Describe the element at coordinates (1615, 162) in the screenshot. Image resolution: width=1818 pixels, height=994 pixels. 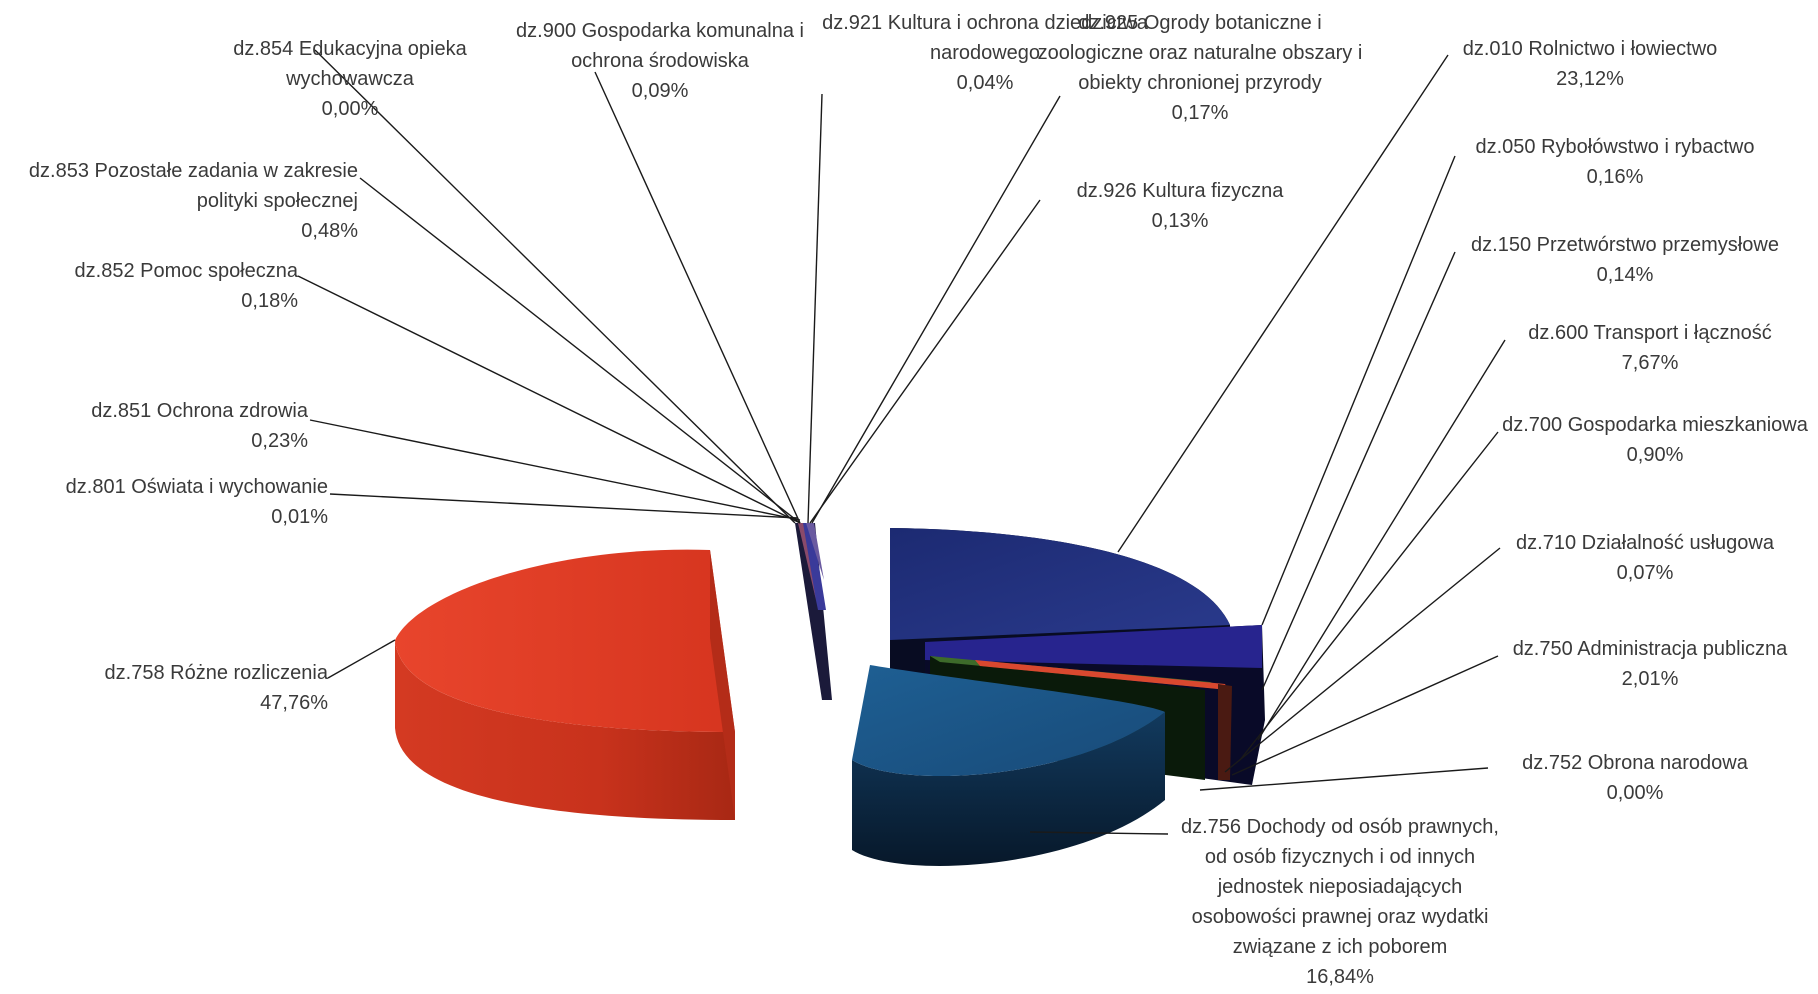
I see `label-050: dz.050 Rybołówstwo i rybactwo 0,16%` at that location.